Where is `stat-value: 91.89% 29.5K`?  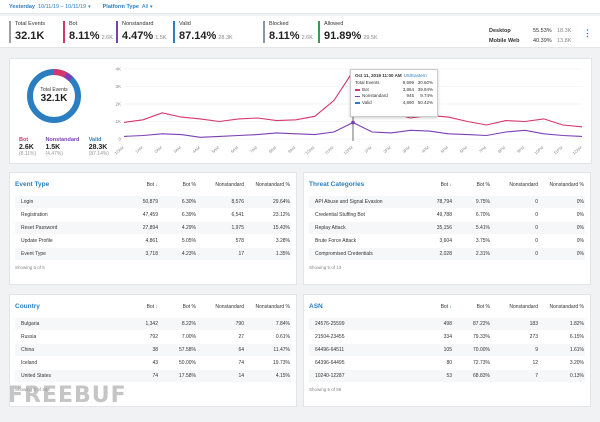
stat-value: 91.89% 29.5K is located at coordinates (351, 36).